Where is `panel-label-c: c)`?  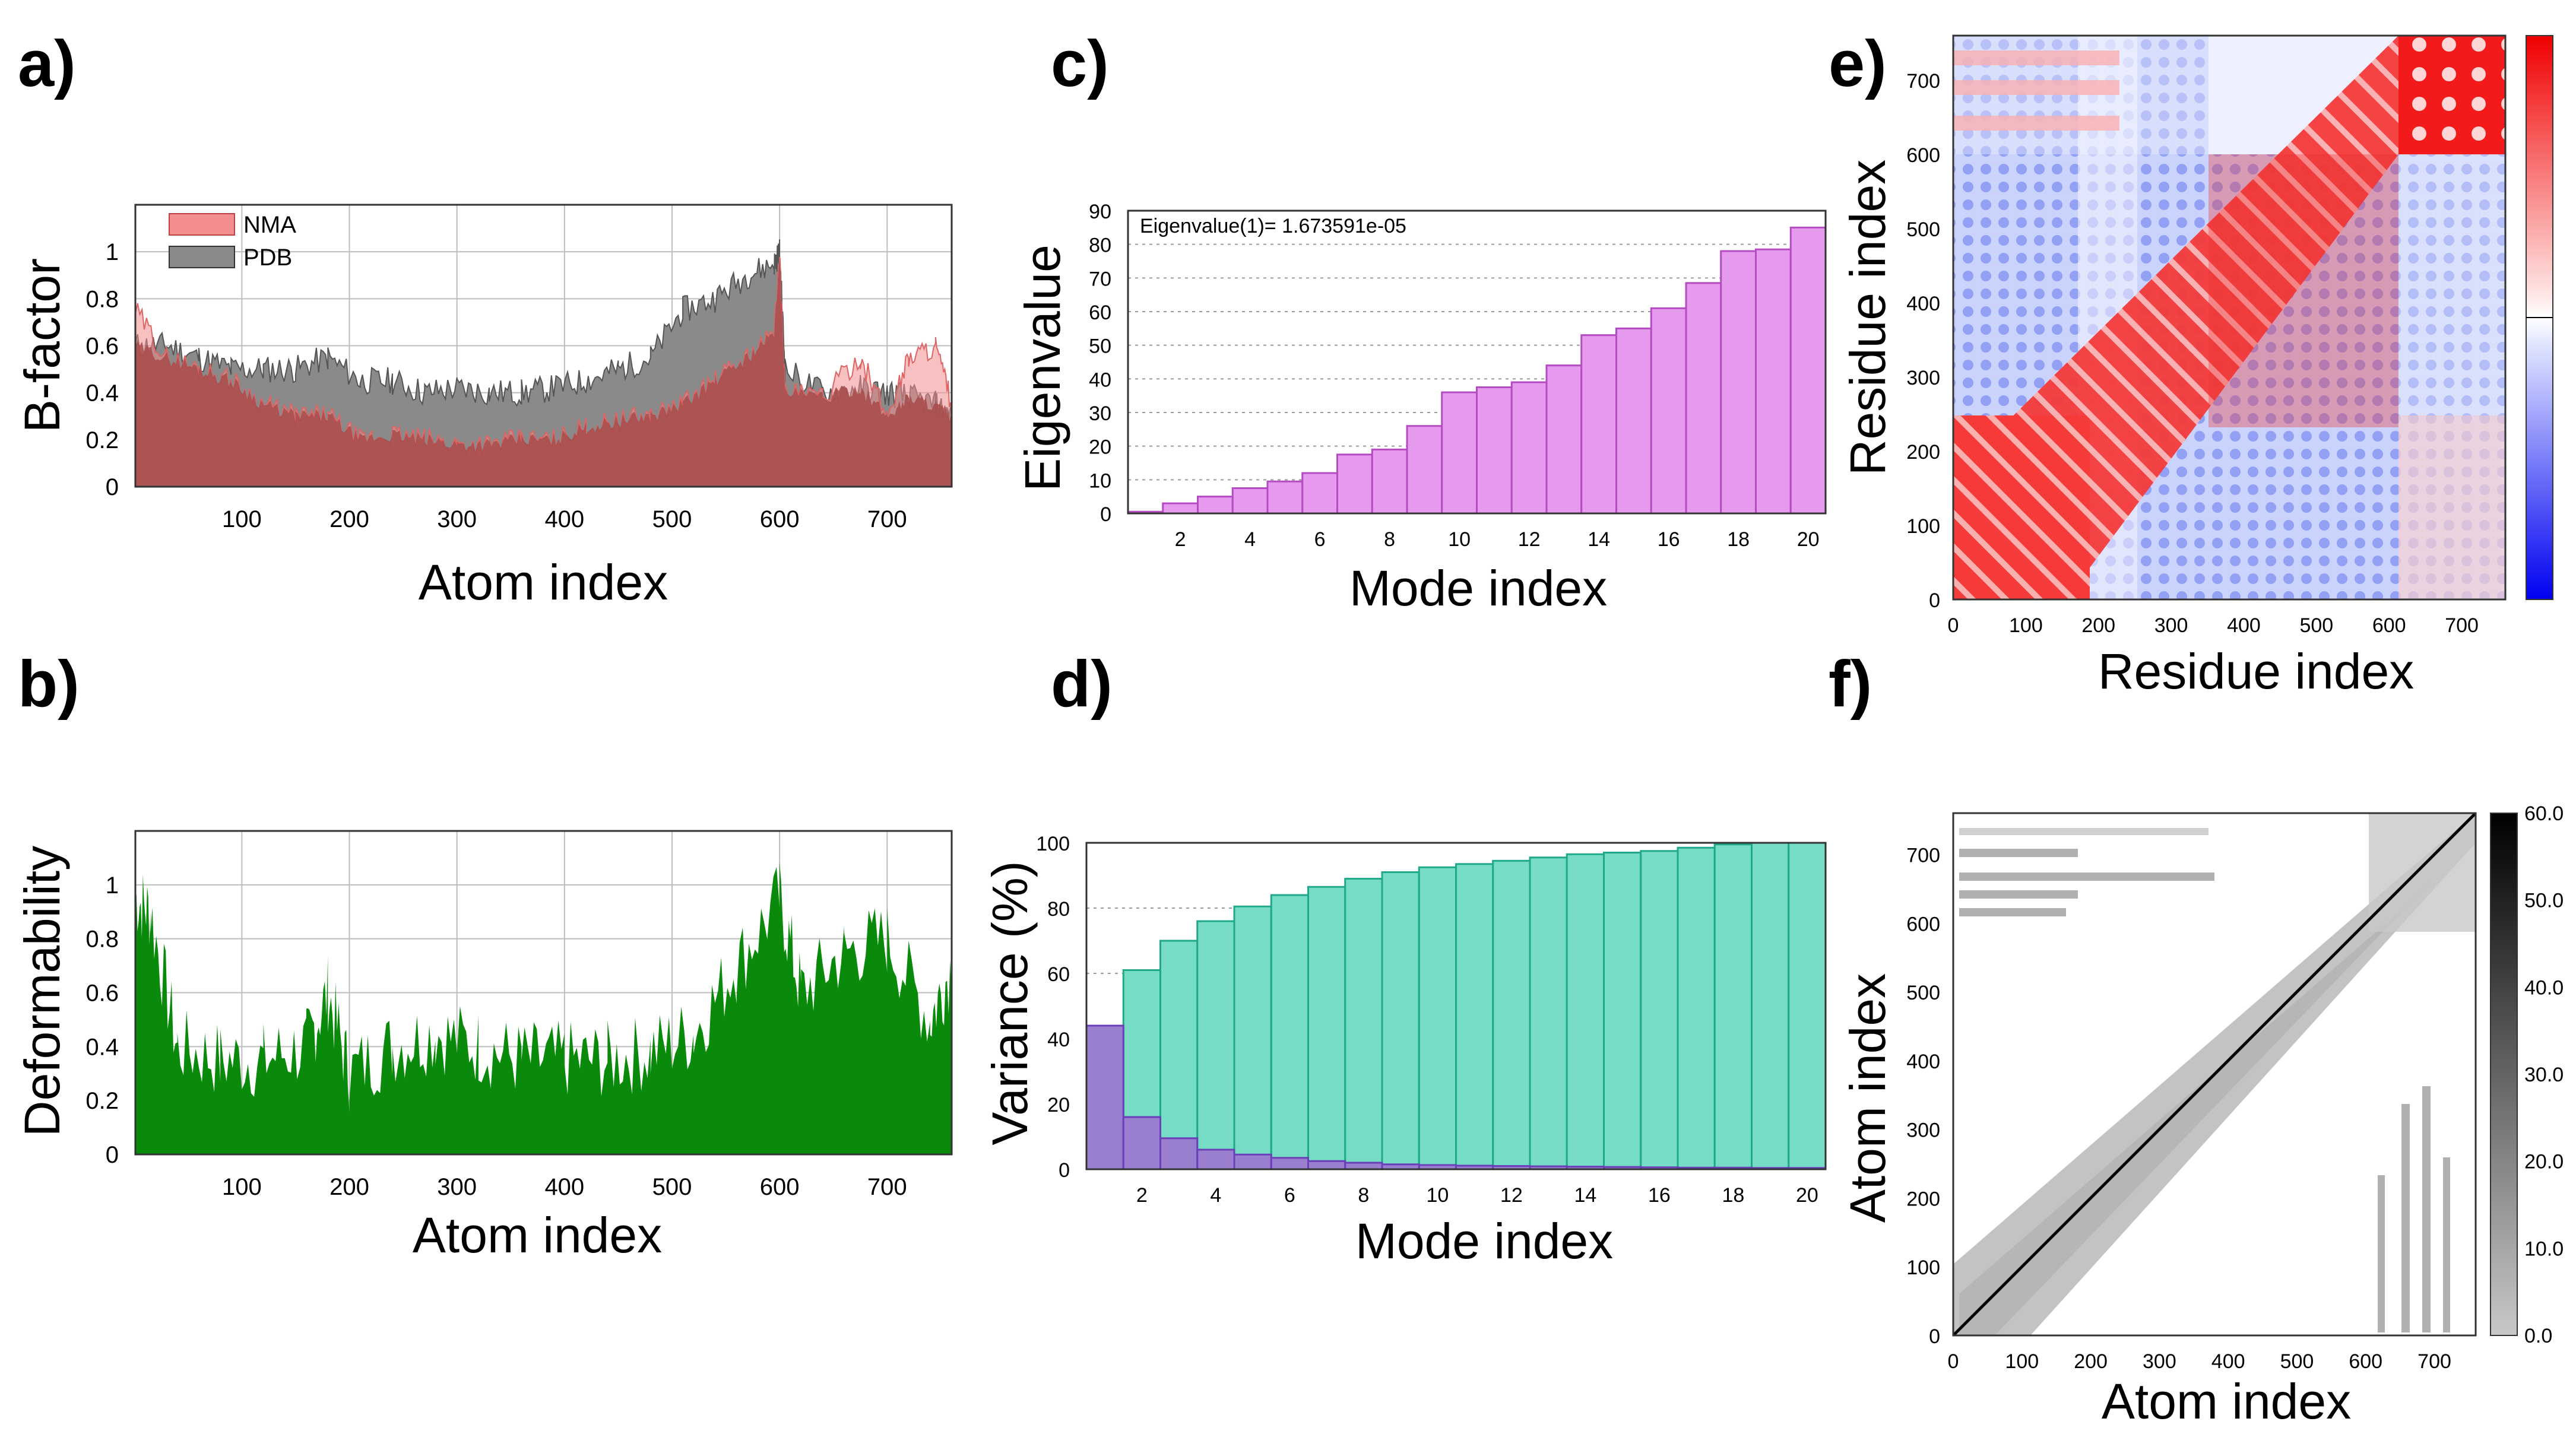 panel-label-c: c) is located at coordinates (1080, 63).